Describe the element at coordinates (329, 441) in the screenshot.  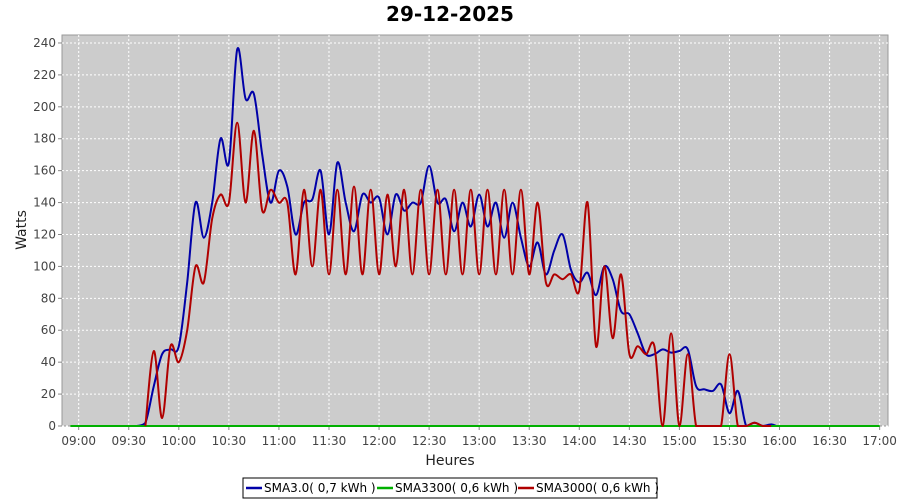
I see `x-tick-label: 11:30` at that location.